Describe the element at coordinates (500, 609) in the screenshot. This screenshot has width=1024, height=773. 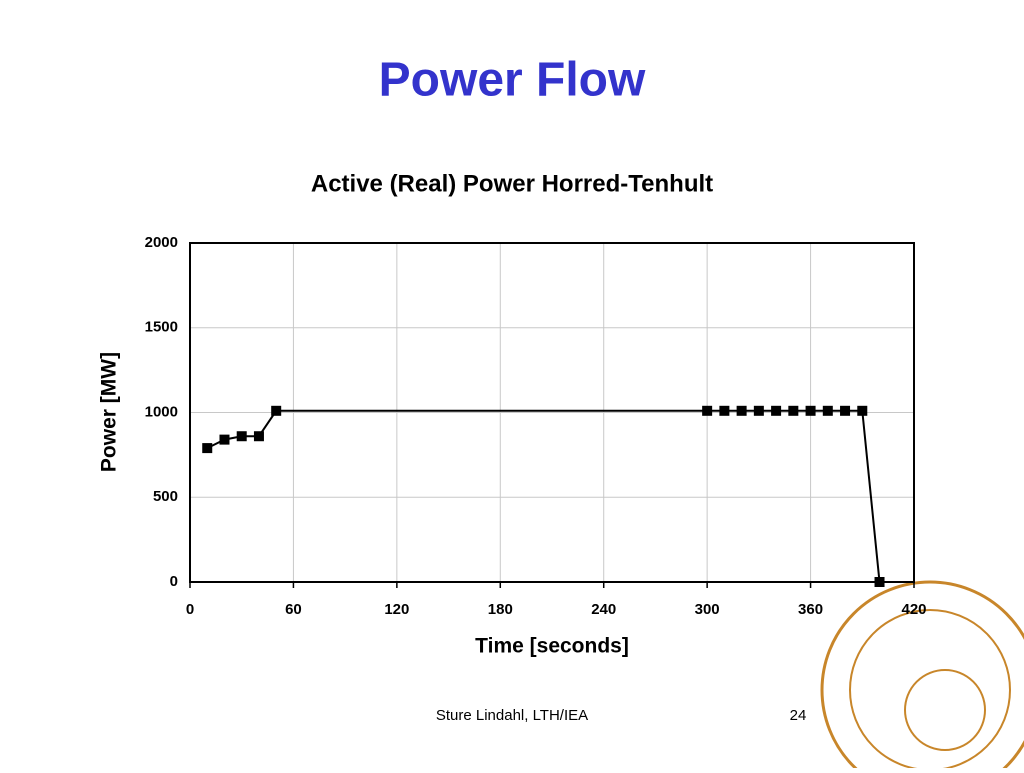
I see `x-tick-label: 180` at that location.